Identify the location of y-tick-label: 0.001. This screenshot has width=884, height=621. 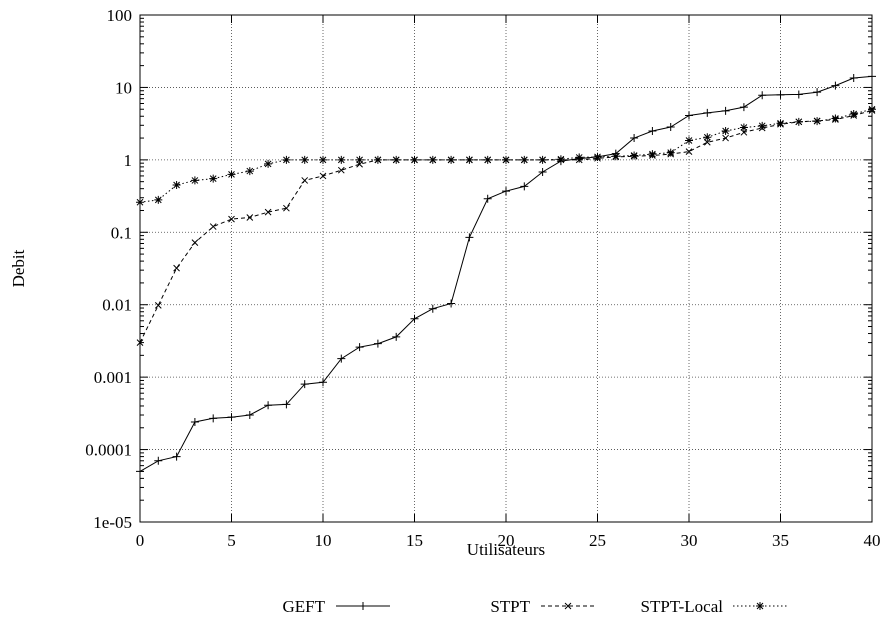
(113, 377).